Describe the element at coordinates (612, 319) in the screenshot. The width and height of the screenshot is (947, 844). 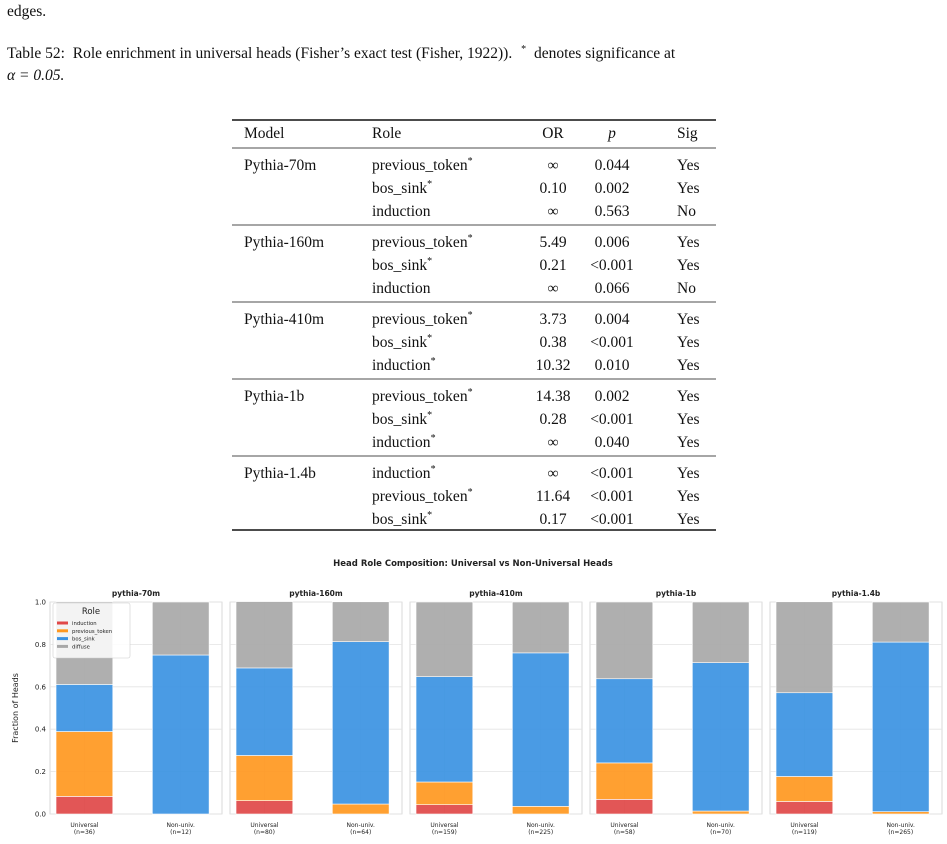
I see `table-p: 0.004` at that location.